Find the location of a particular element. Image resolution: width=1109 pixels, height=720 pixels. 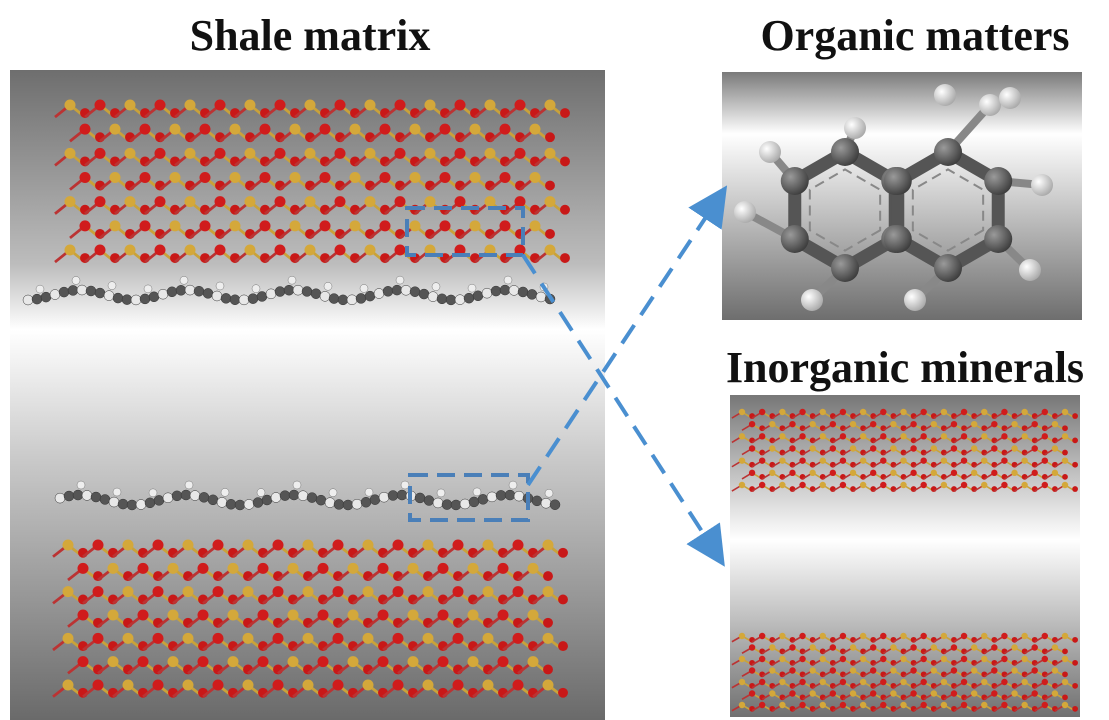

aromatic-ring is located at coordinates (948, 210).